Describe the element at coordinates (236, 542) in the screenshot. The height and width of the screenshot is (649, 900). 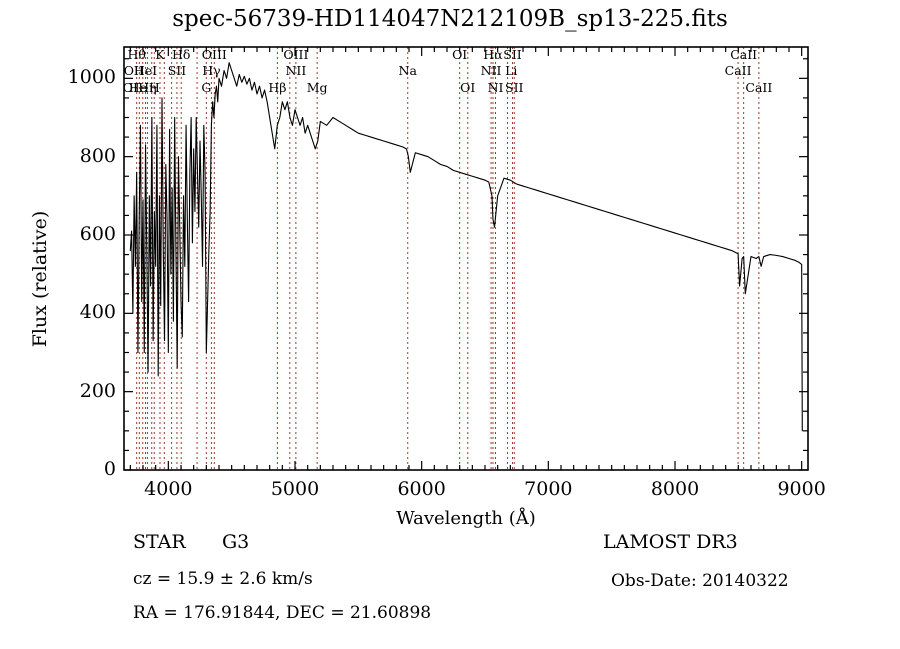
I see `spectral-class: G3` at that location.